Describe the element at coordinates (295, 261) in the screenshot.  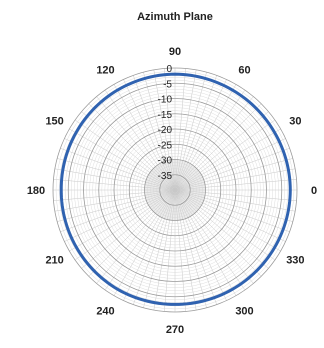
I see `angle-tick-label: 330` at that location.